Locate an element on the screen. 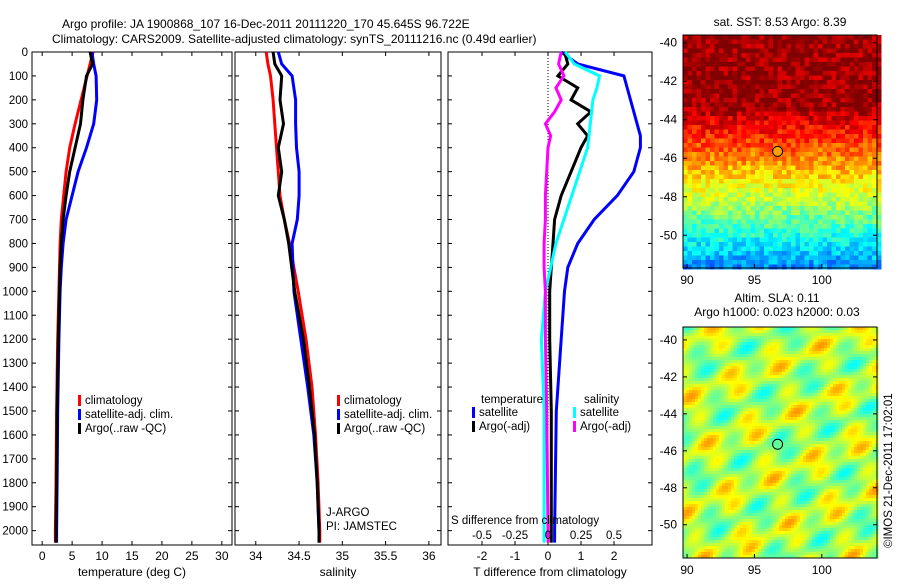 This screenshot has width=900, height=585. y-tick-label: 300 is located at coordinates (18, 125).